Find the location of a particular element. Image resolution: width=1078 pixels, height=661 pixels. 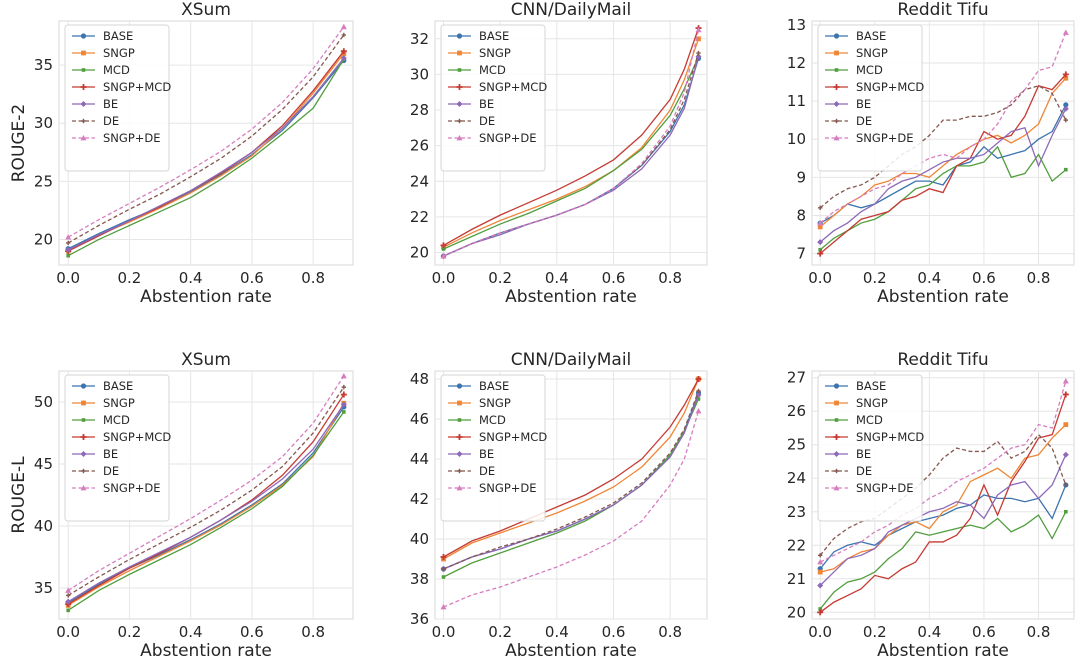

y-tick-label: 38 is located at coordinates (419, 579).